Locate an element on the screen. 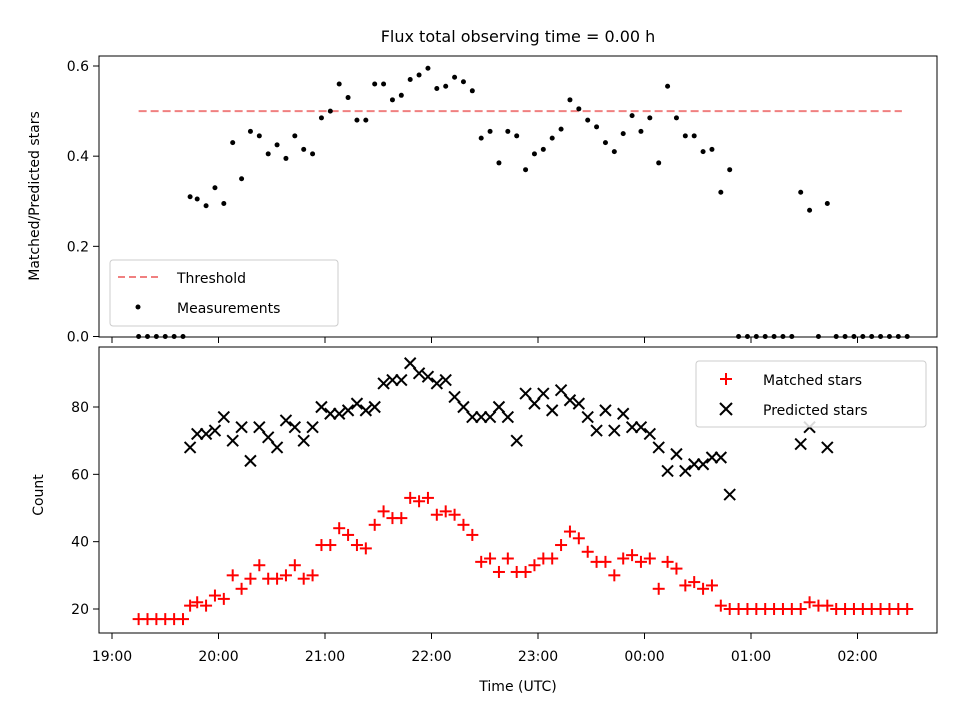 Image resolution: width=960 pixels, height=720 pixels. top-legend: Threshold Measurements is located at coordinates (224, 293).